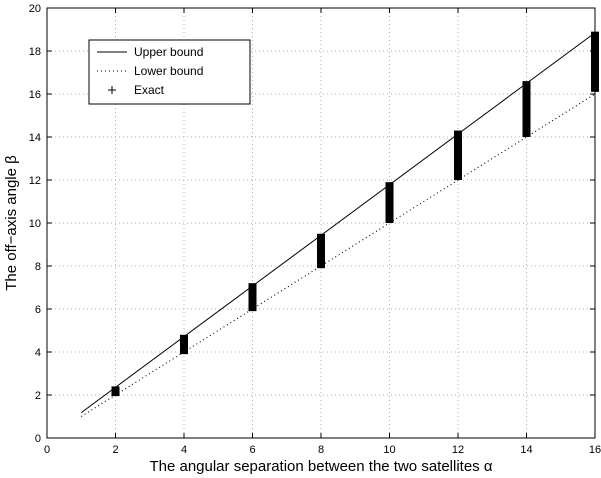  I want to click on legend-label: Lower bound, so click(168, 71).